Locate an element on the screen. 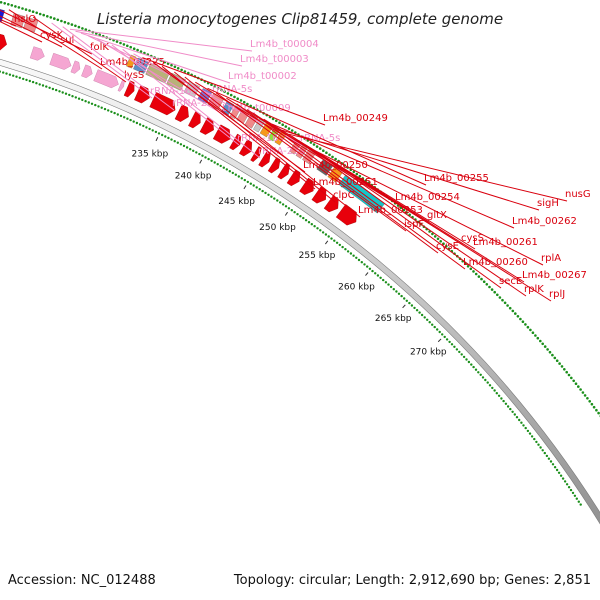 Image resolution: width=600 pixels, height=600 pixels. feature-label: Lm4b_00260 is located at coordinates (495, 262).